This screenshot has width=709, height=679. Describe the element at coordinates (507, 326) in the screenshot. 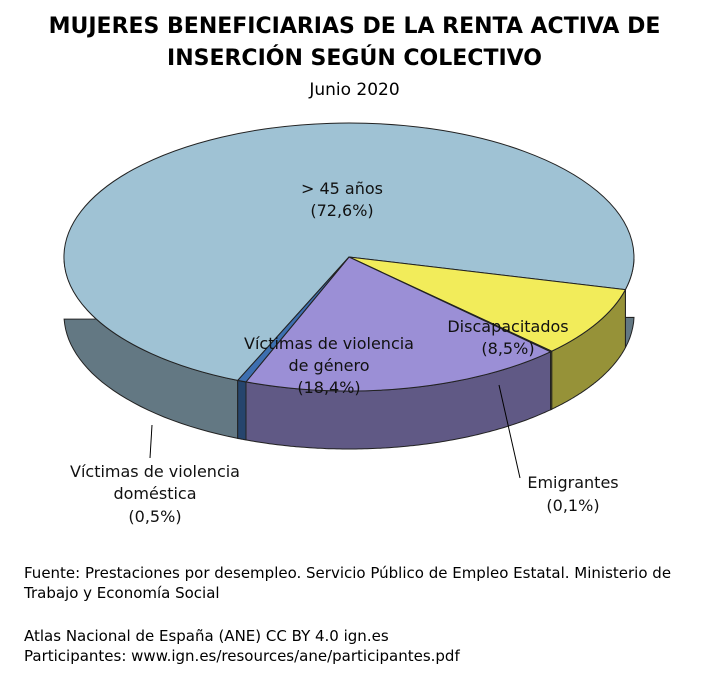

I see `label-discapacitados-name: Discapacitados` at that location.